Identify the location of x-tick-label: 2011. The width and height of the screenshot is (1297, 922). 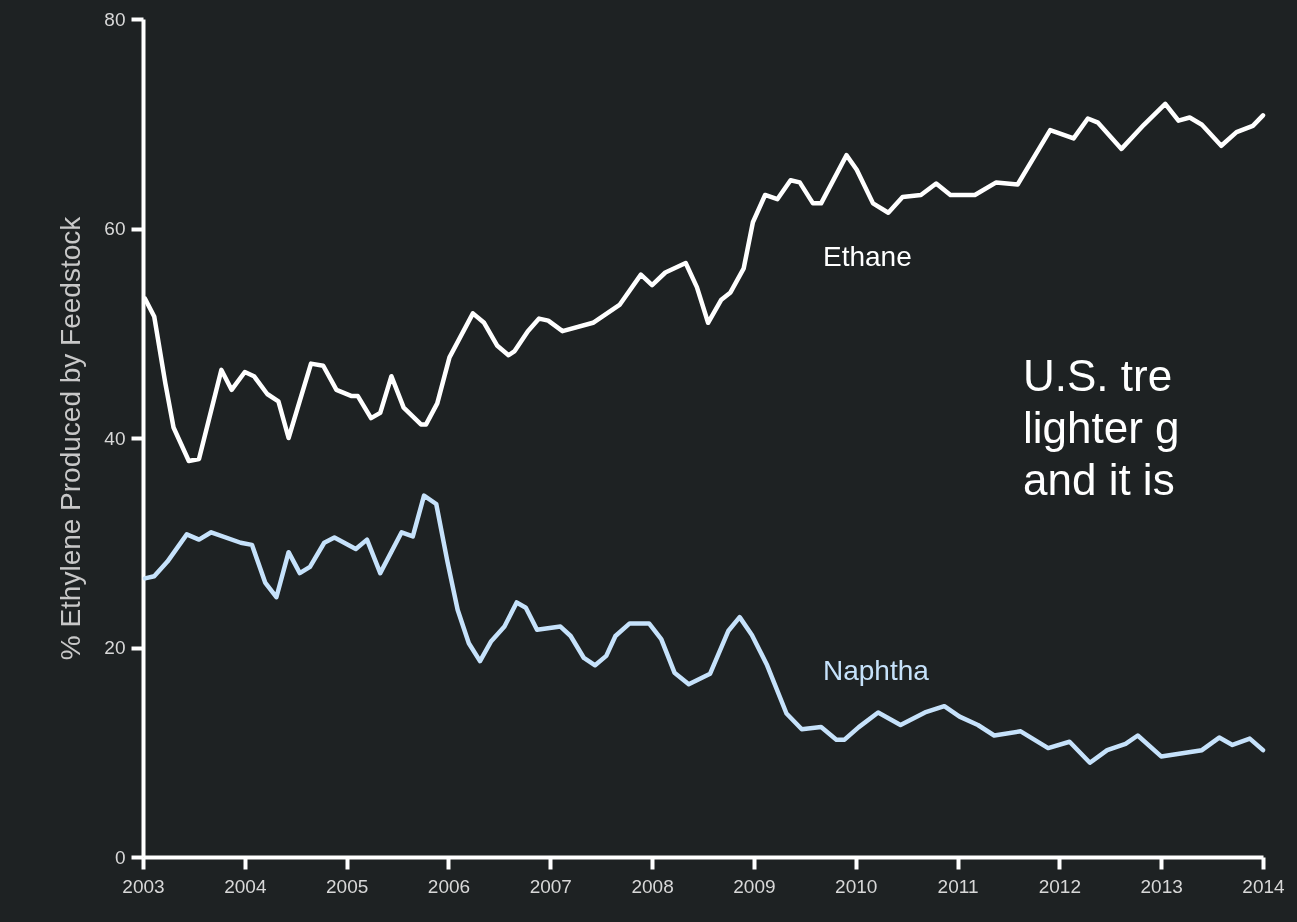
(958, 886).